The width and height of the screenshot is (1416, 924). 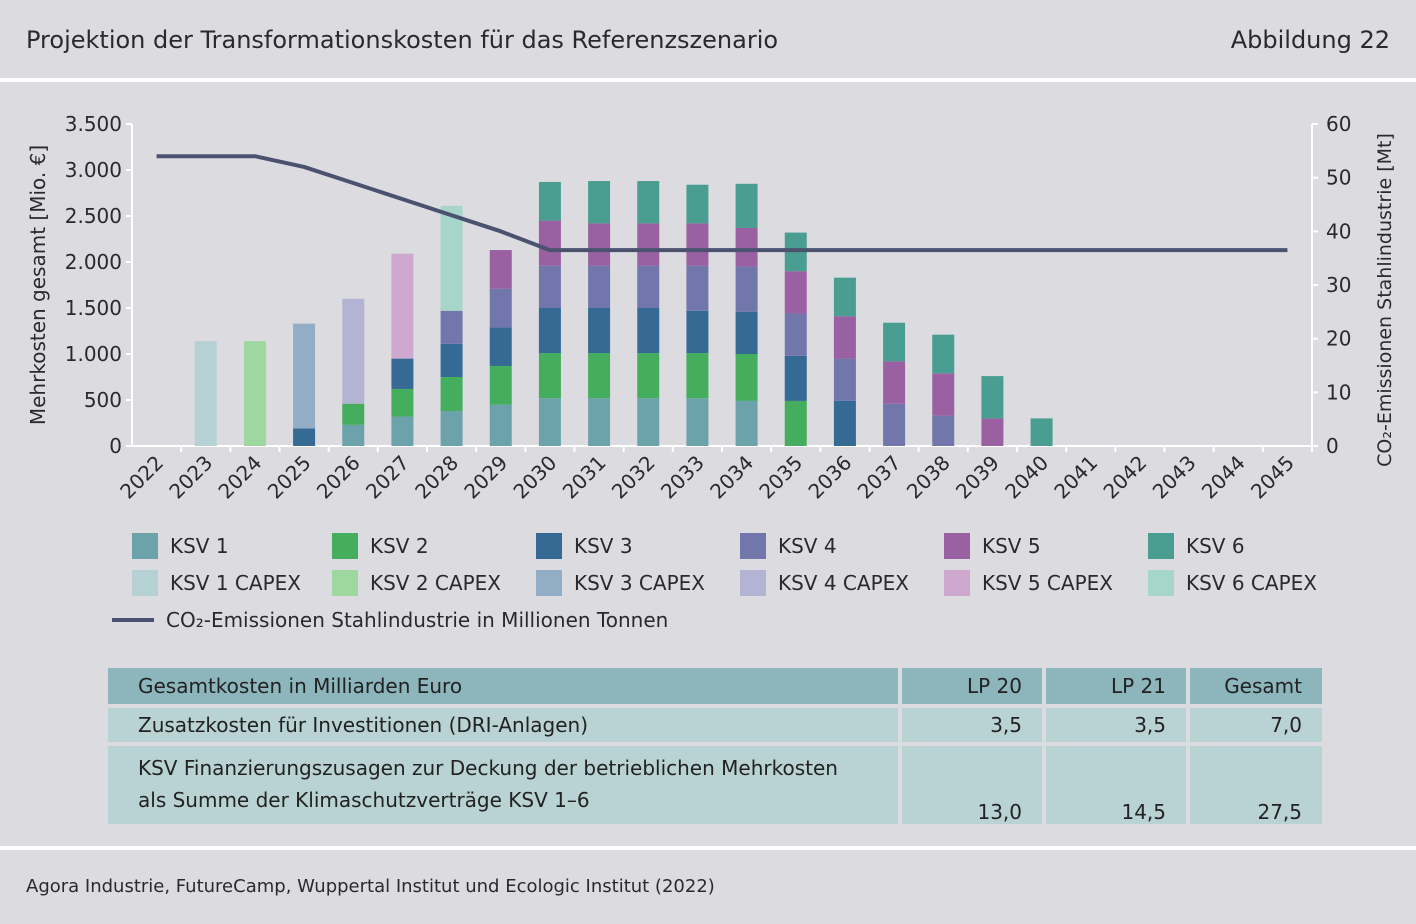 What do you see at coordinates (93, 216) in the screenshot?
I see `y-tick-label: 2.500` at bounding box center [93, 216].